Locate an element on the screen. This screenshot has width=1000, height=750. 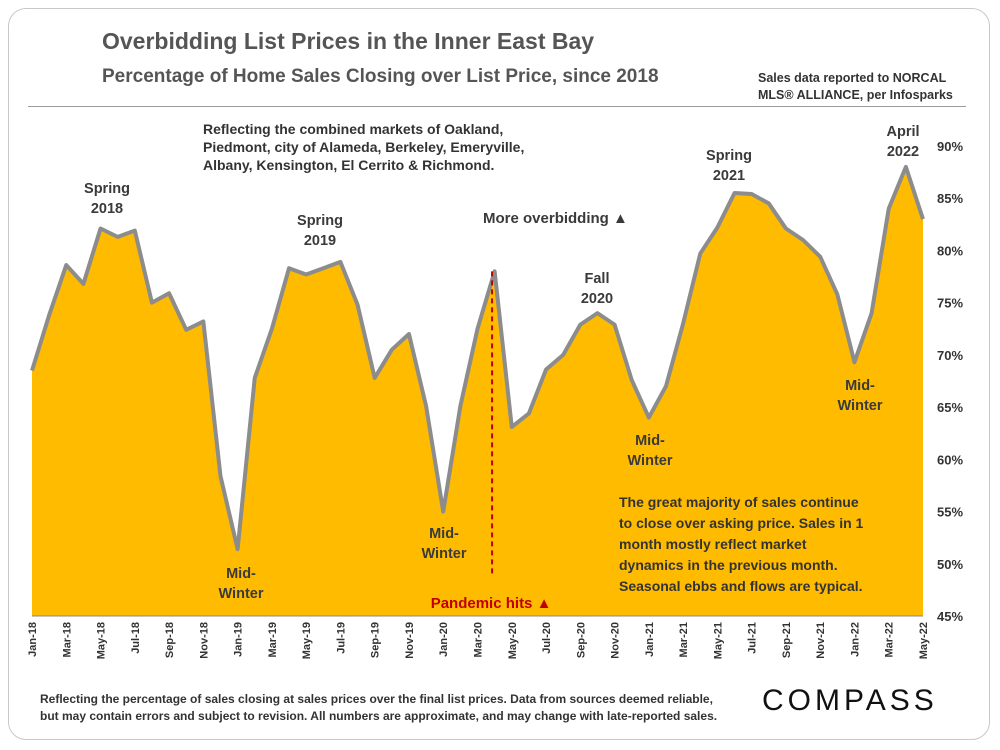
x-tick-label: Nov-18 is located at coordinates (204, 640).